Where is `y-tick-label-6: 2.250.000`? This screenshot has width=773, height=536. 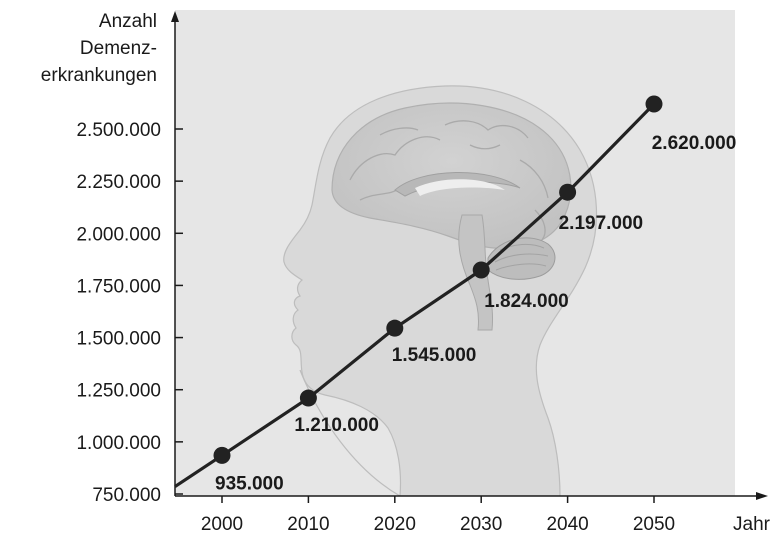 y-tick-label-6: 2.250.000 is located at coordinates (118, 182).